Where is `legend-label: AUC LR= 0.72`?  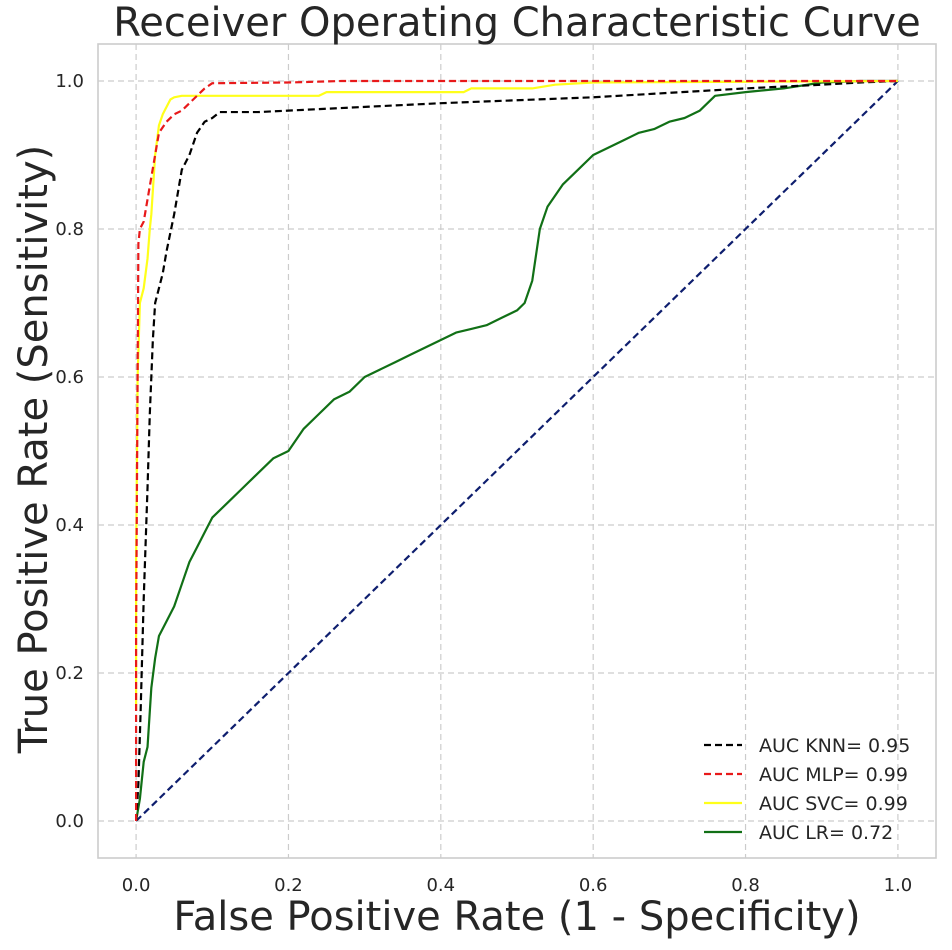 legend-label: AUC LR= 0.72 is located at coordinates (826, 833).